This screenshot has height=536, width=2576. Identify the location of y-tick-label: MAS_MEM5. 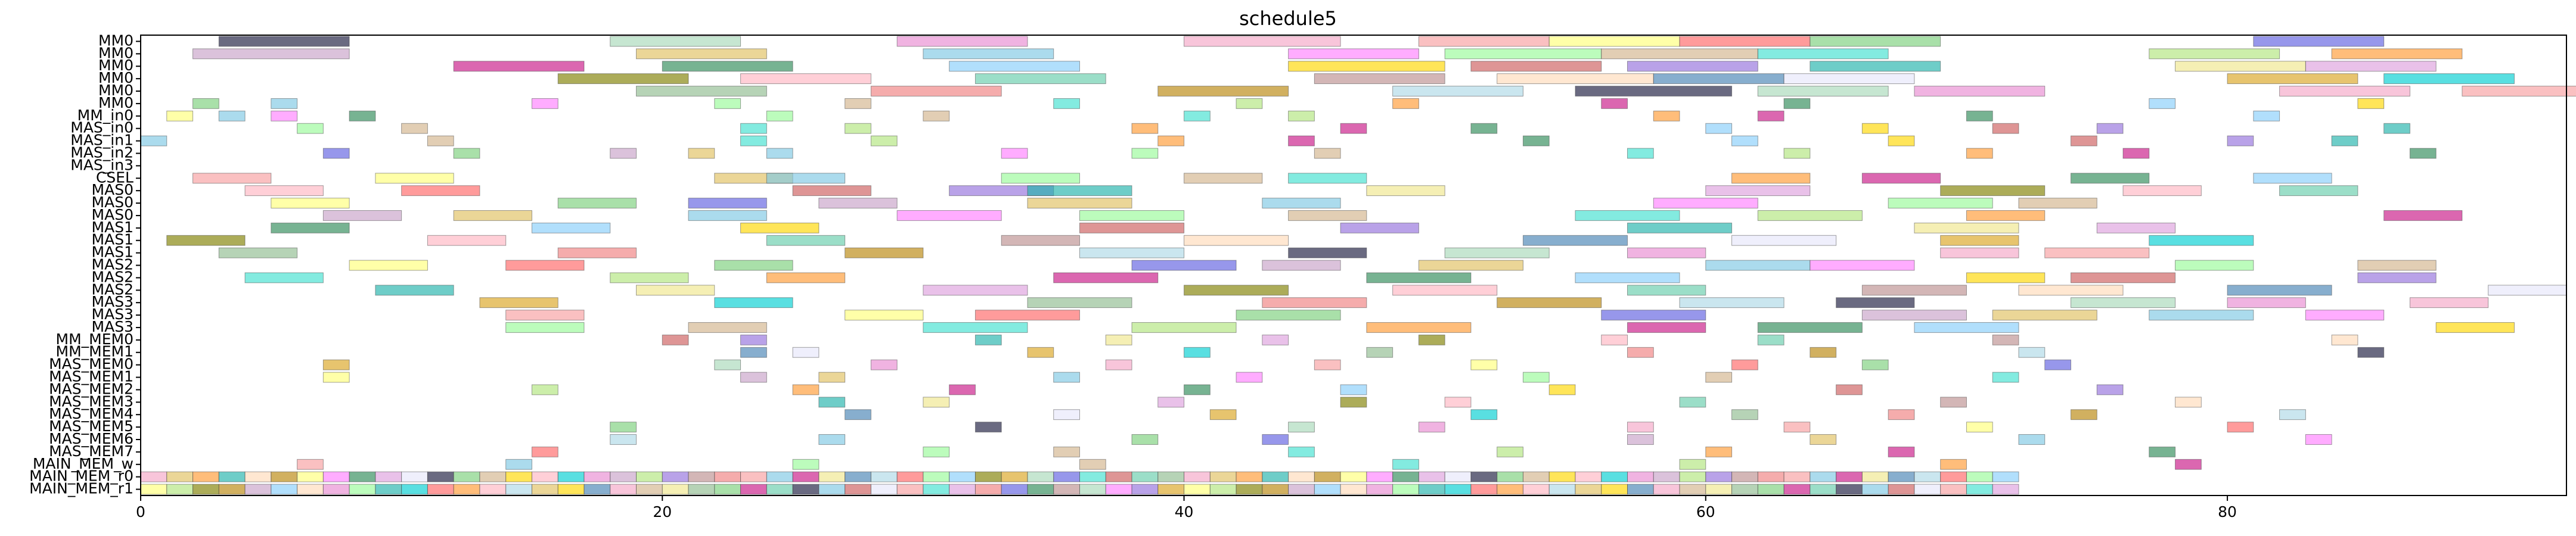
(92, 426).